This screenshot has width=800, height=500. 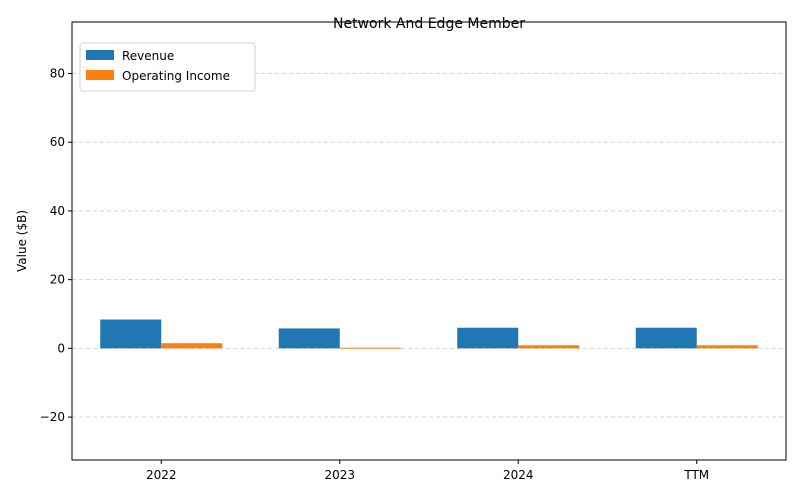 I want to click on y-tick-label: 80, so click(x=57, y=74).